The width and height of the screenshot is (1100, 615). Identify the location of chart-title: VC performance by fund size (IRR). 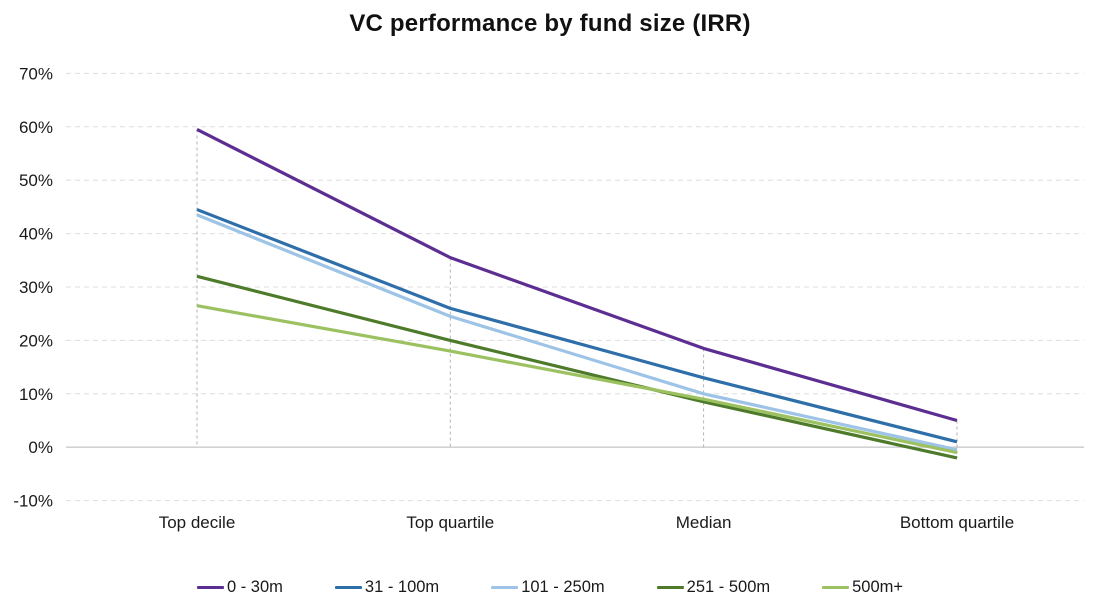
(550, 23).